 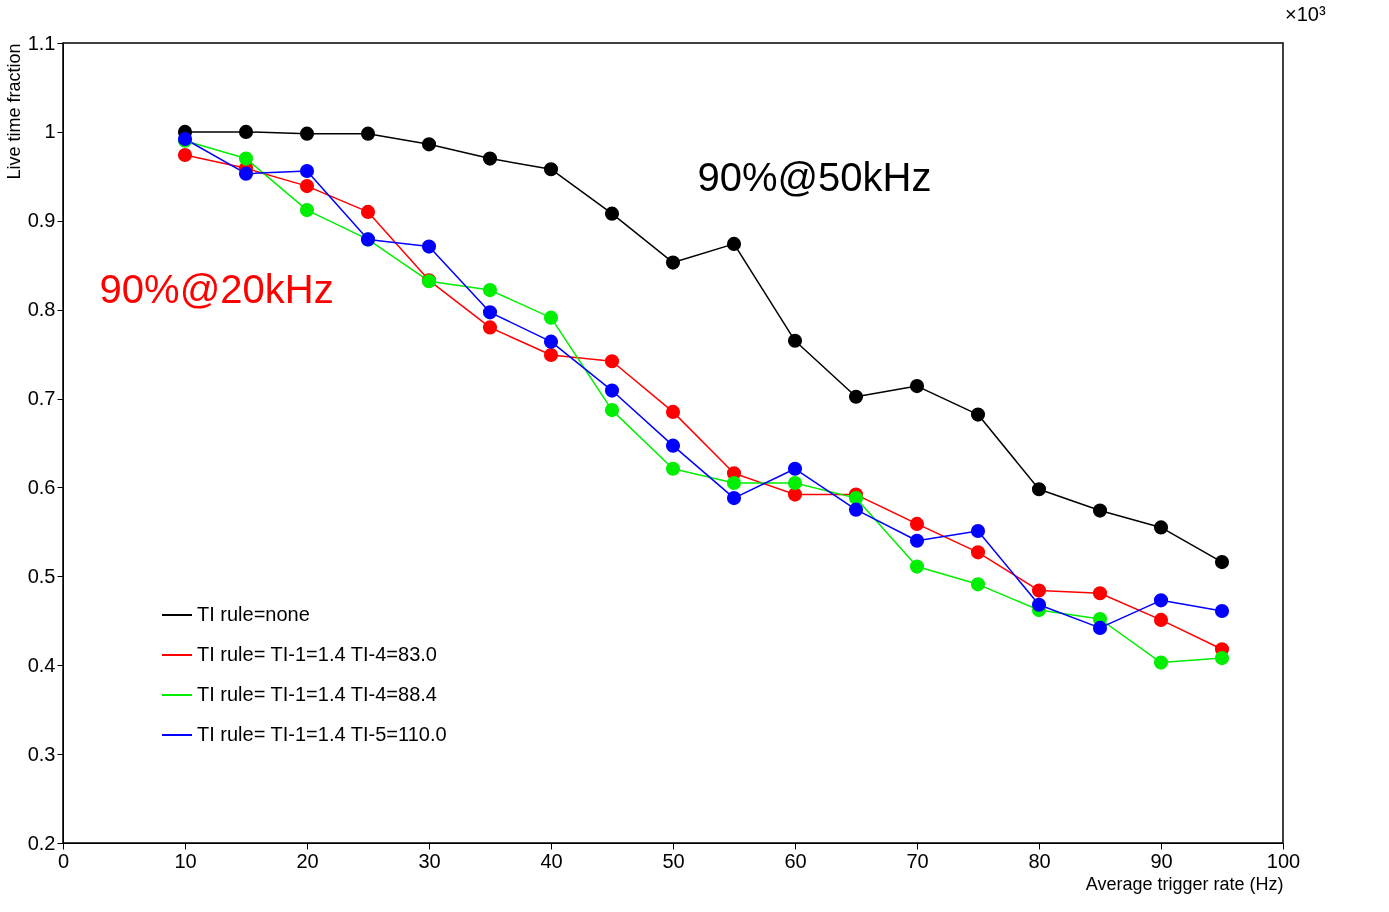 I want to click on y-tick-label: 0.3, so click(x=41, y=753).